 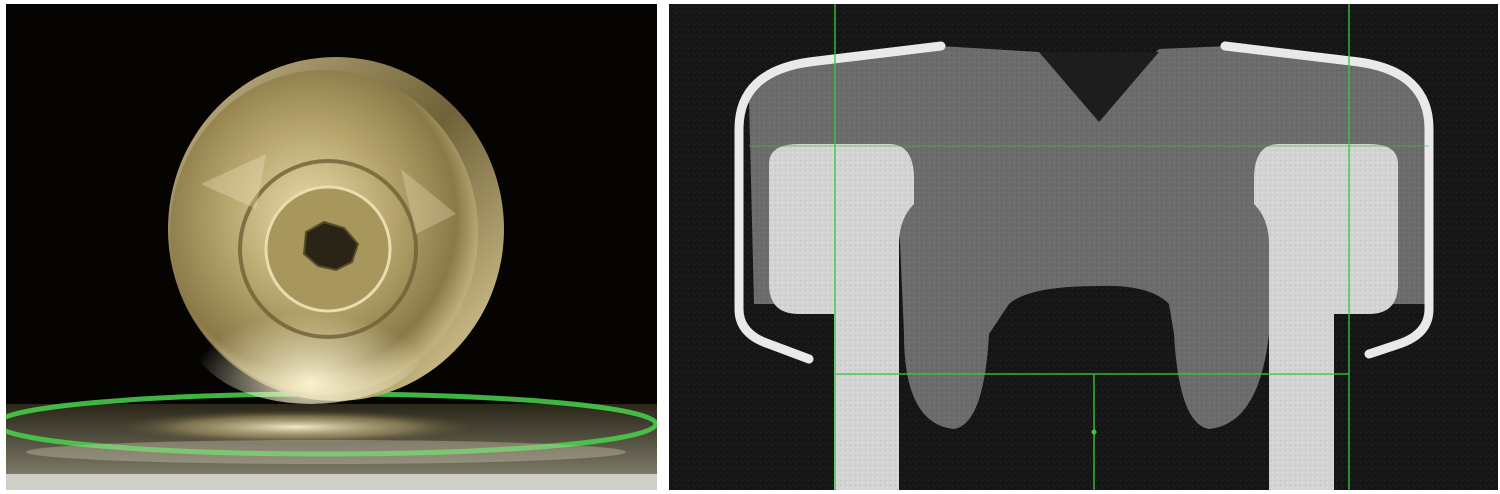 I want to click on base-light-reflection, so click(x=296, y=427).